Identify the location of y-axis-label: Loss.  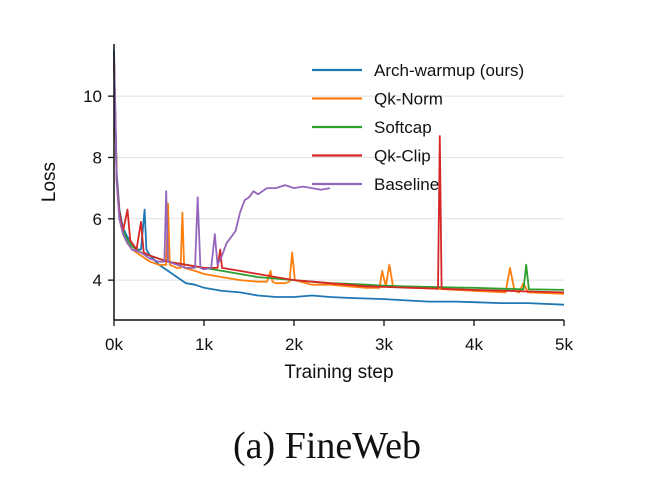
(49, 182).